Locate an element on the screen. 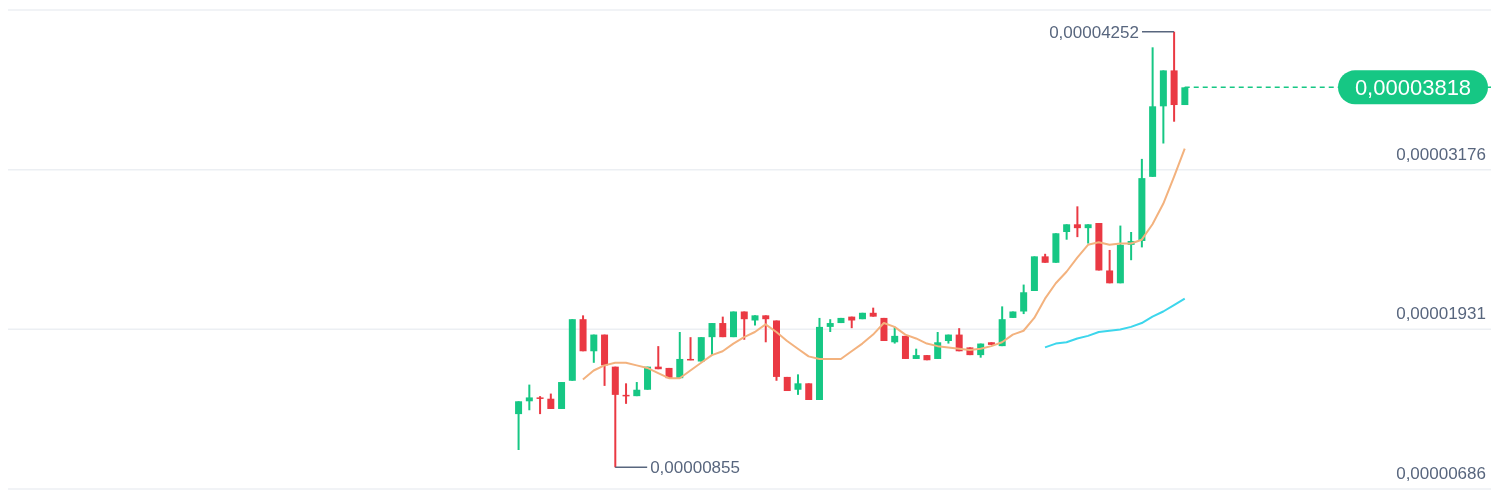  ref-line-label: 0,00003818 is located at coordinates (1413, 88).